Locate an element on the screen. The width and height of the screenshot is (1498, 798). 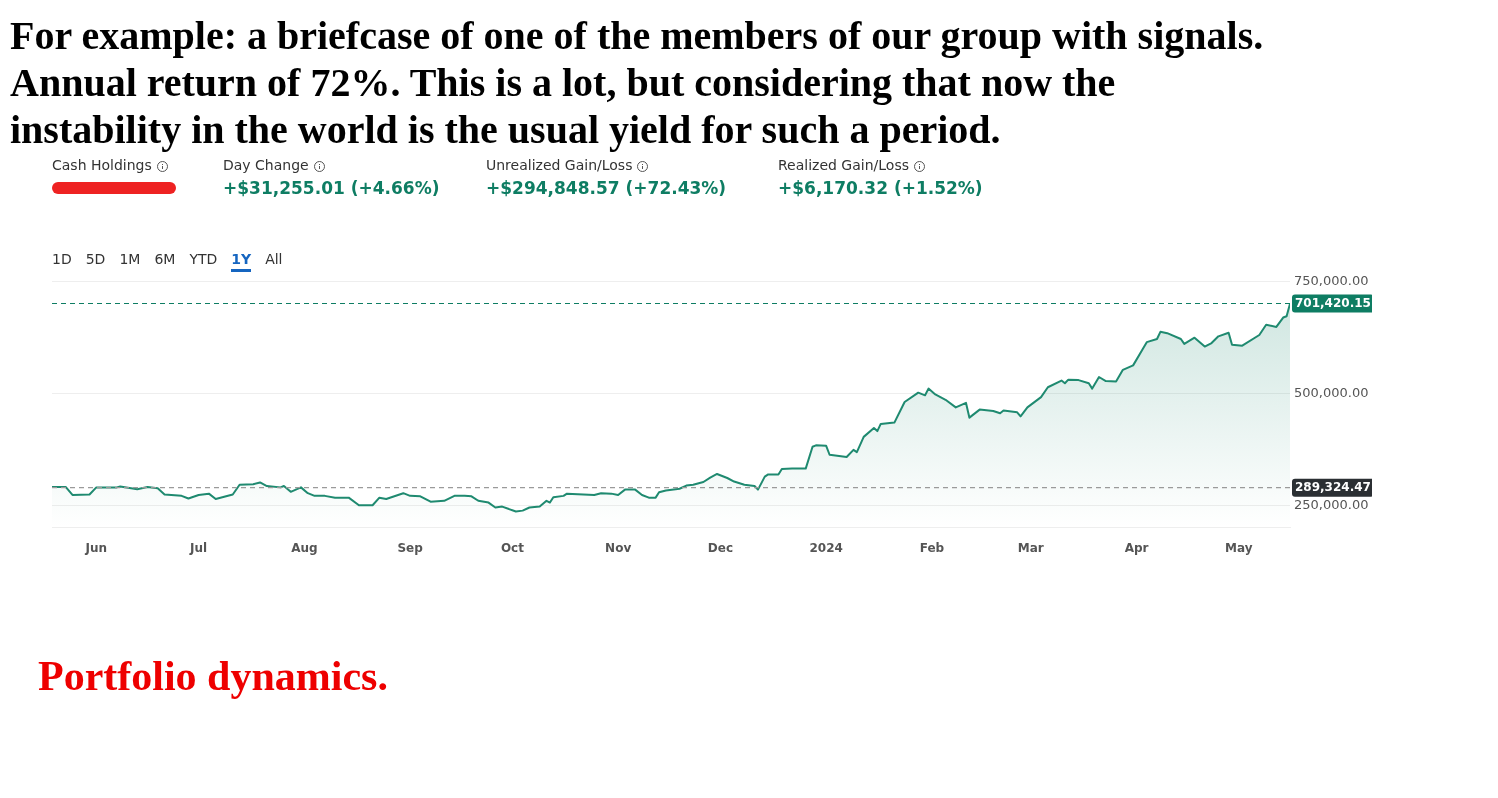
x-tick-label: Apr is located at coordinates (1136, 547).